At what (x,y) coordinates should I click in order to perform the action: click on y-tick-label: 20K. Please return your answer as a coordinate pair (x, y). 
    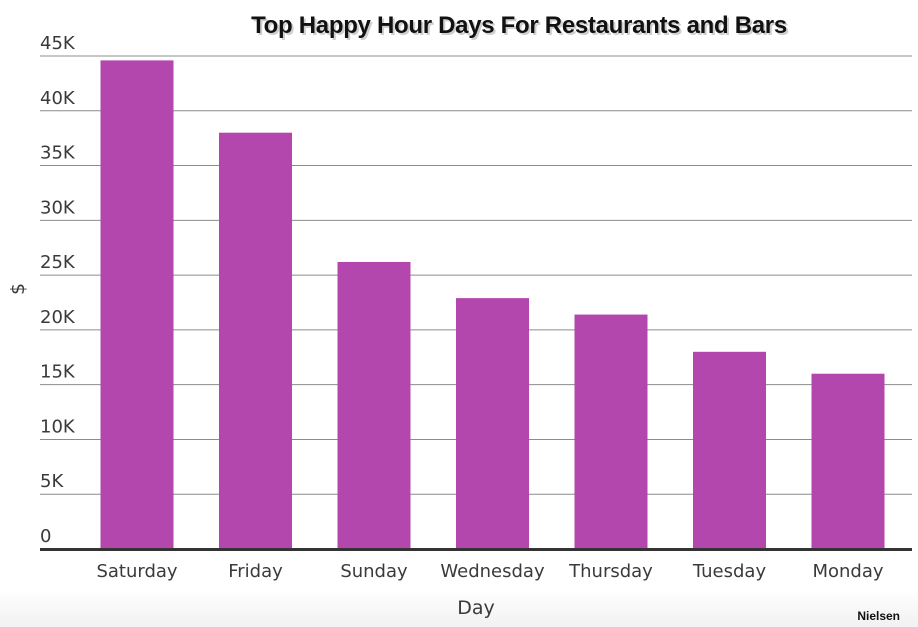
    Looking at the image, I should click on (58, 317).